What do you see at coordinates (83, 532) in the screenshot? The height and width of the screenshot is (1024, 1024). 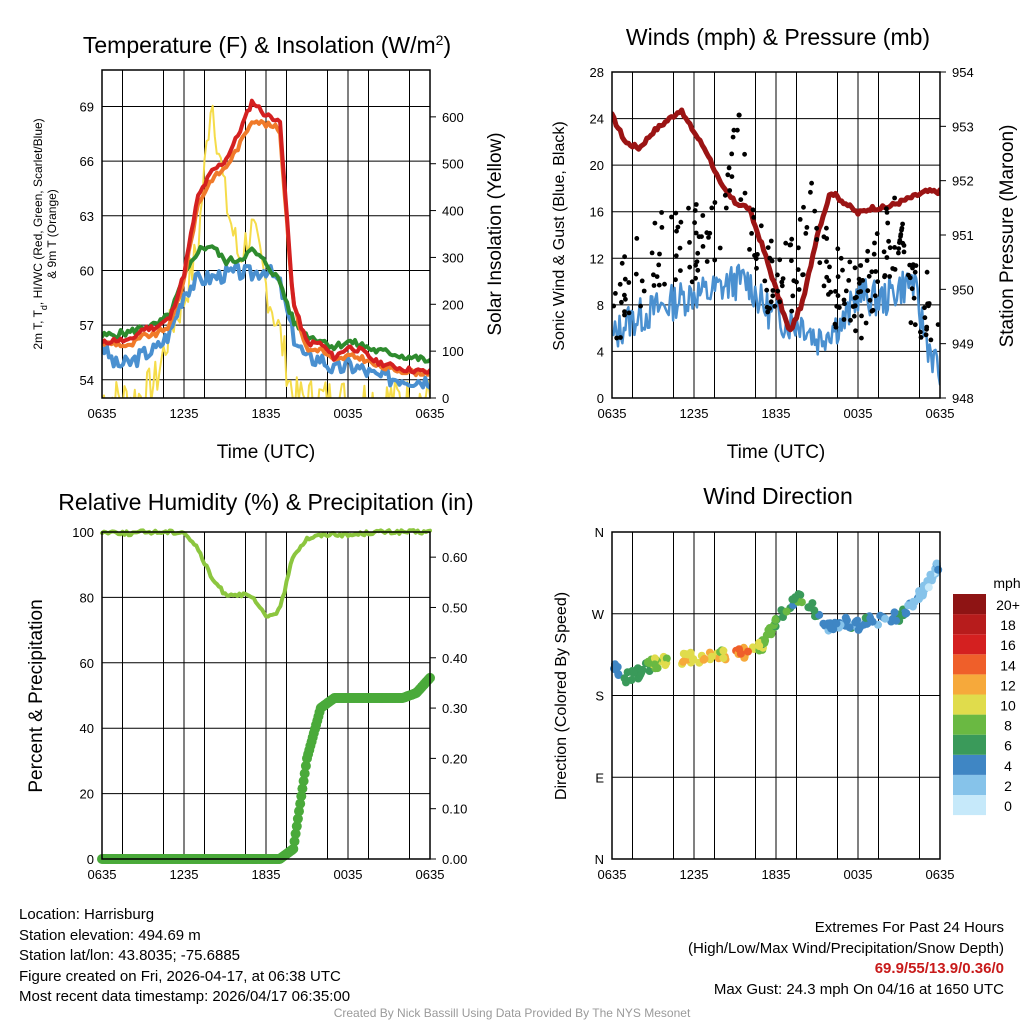 I see `y-tick-label: 100` at bounding box center [83, 532].